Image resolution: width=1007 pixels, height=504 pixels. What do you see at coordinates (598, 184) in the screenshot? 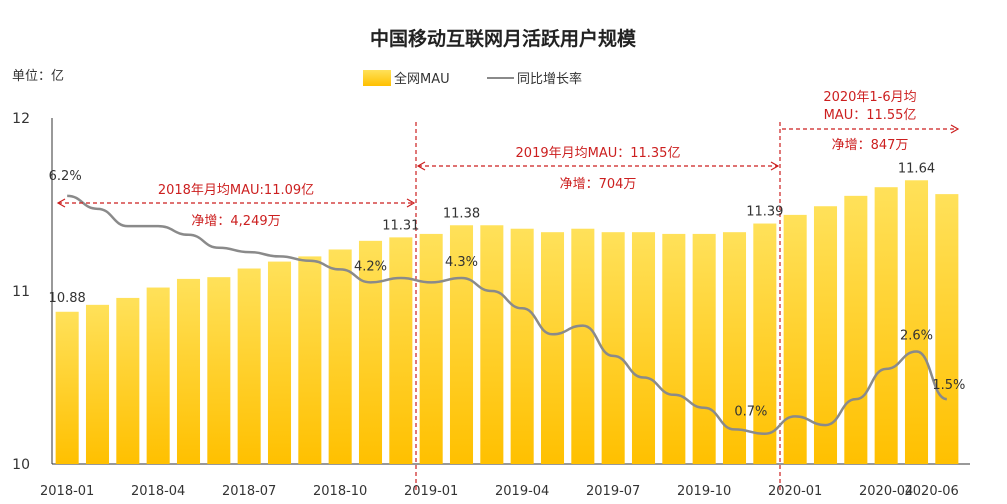
I see `annotation-text: 净增：704万` at bounding box center [598, 184].